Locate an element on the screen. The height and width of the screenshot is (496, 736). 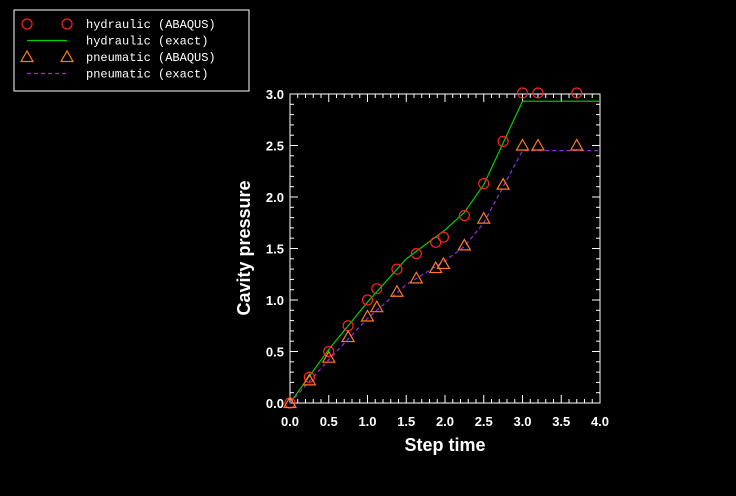
y-tick-label: 2.5 is located at coordinates (275, 146).